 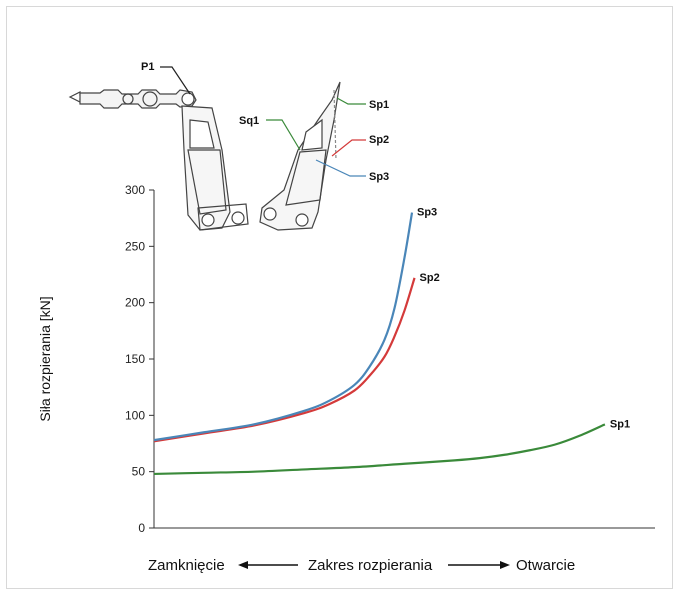 What do you see at coordinates (340, 168) in the screenshot?
I see `sp3-callout-line` at bounding box center [340, 168].